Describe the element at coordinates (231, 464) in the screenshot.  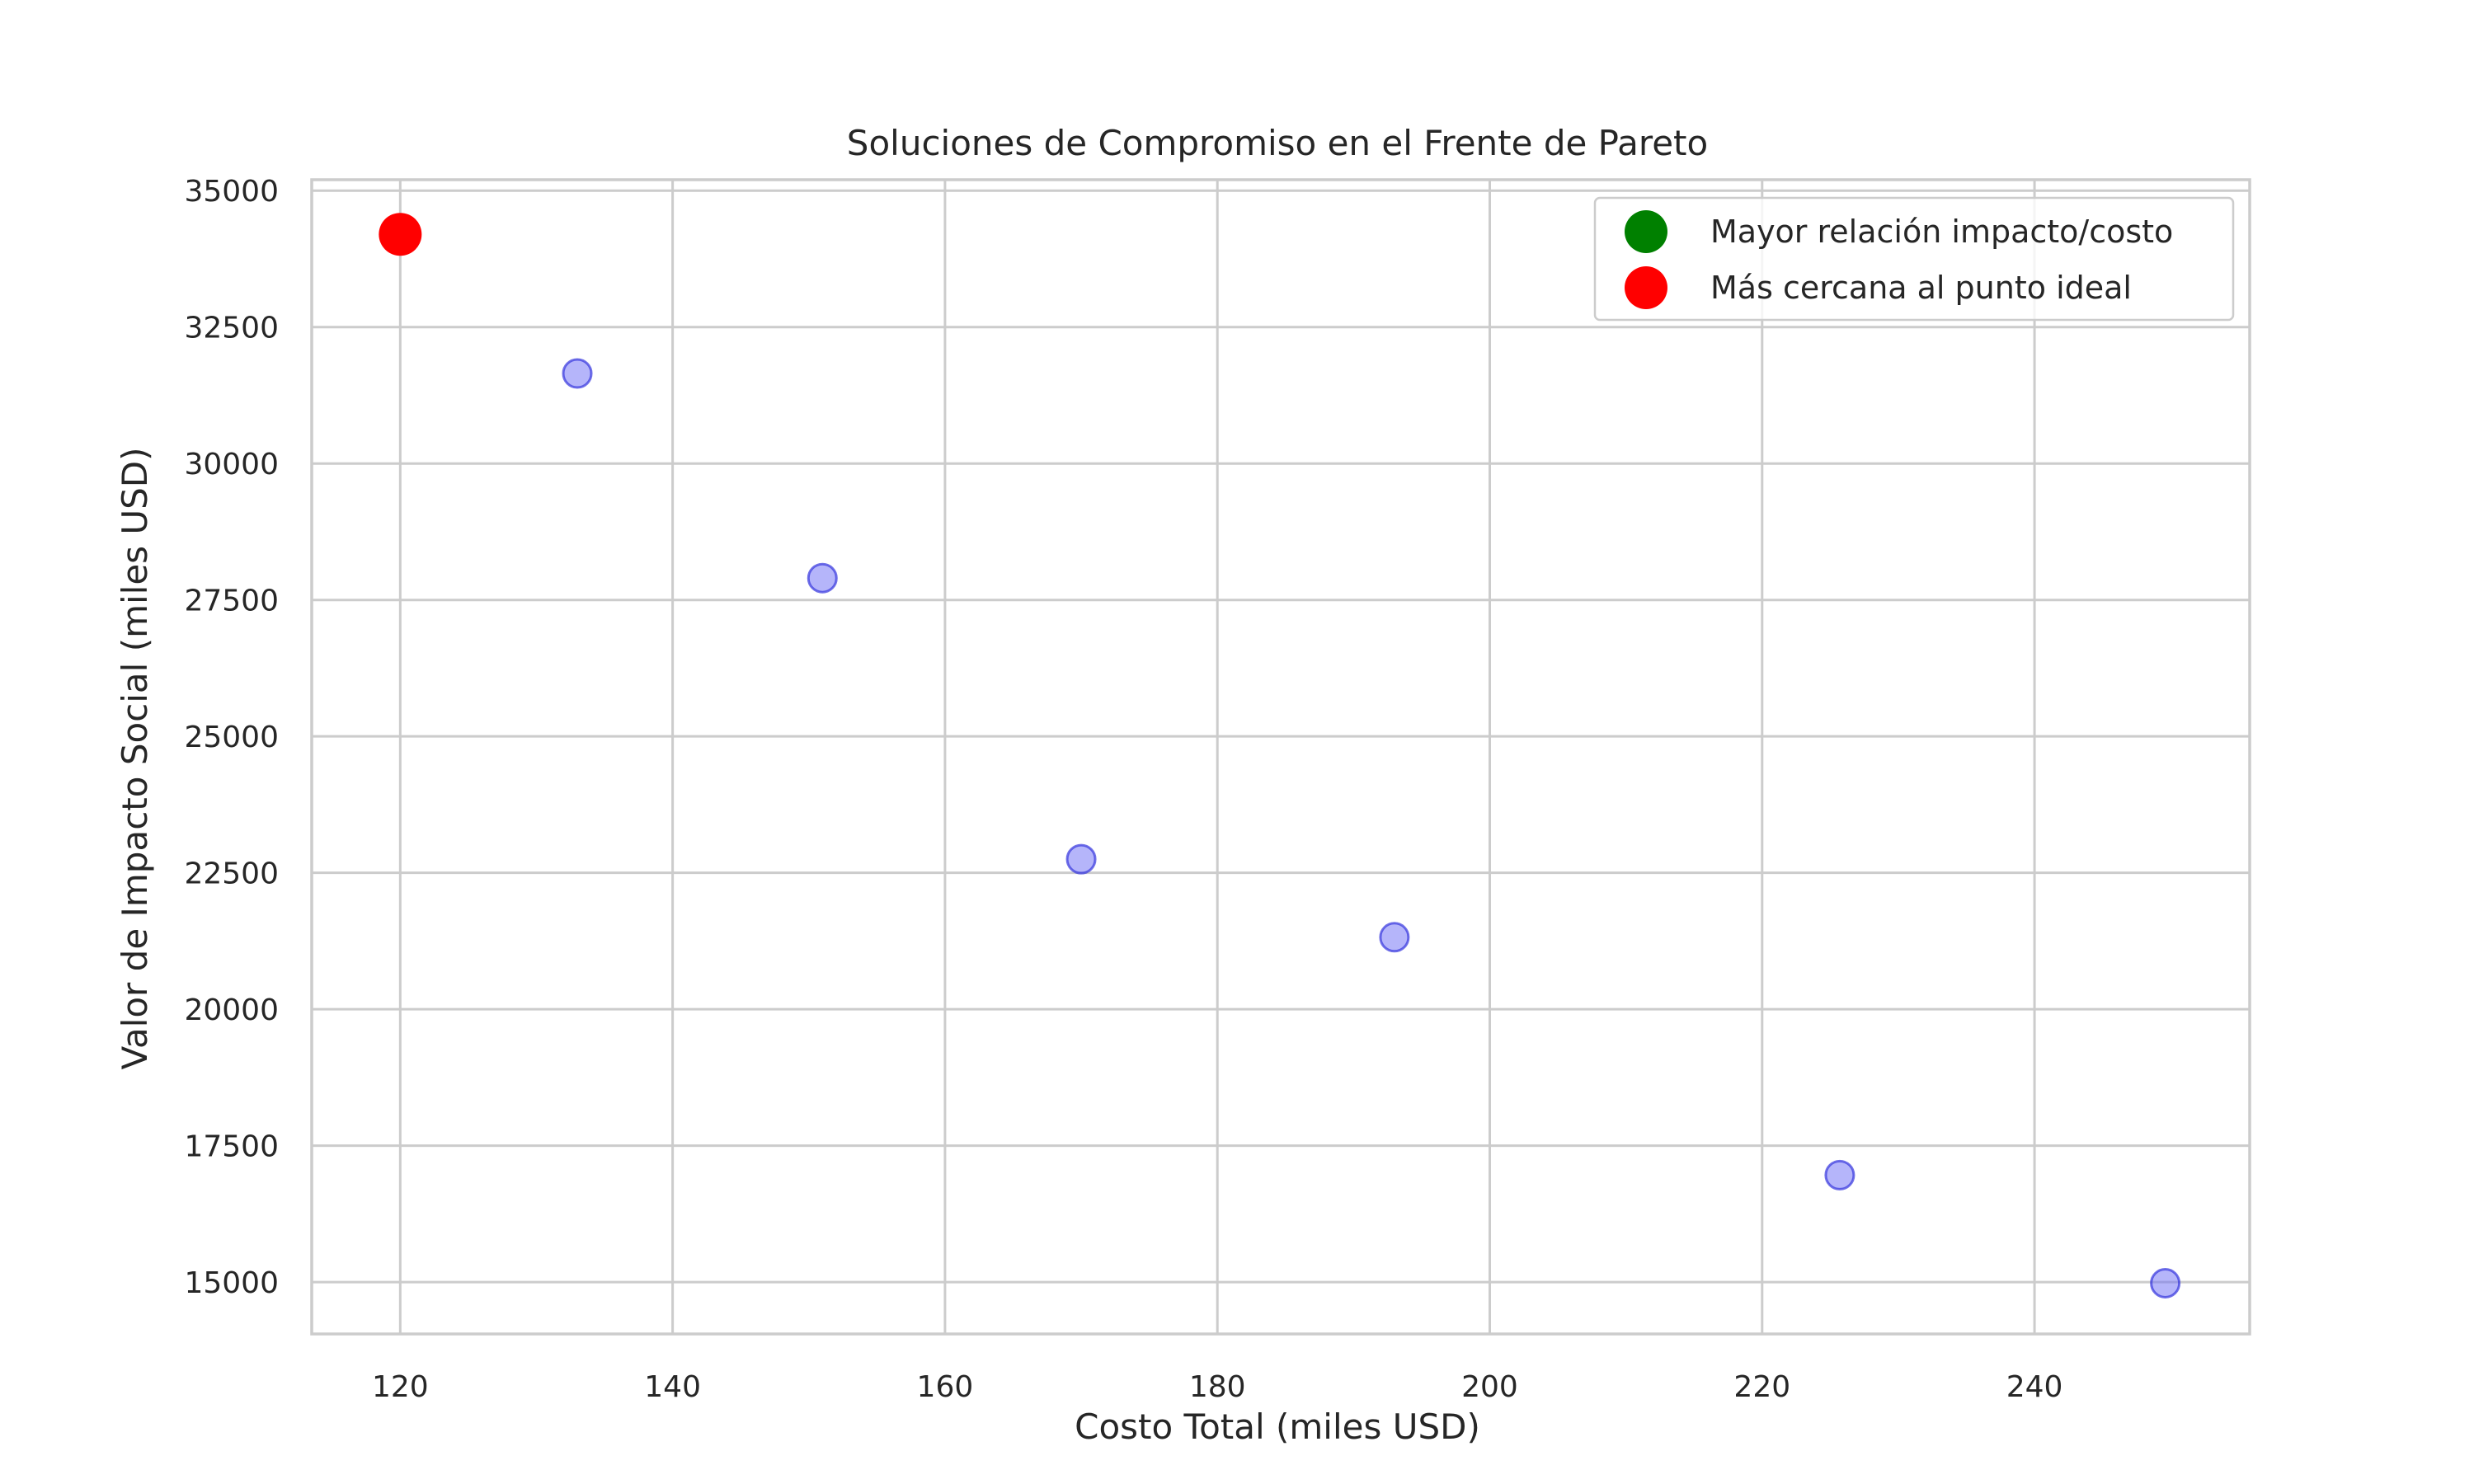
I see `y-tick-label: 30000` at that location.